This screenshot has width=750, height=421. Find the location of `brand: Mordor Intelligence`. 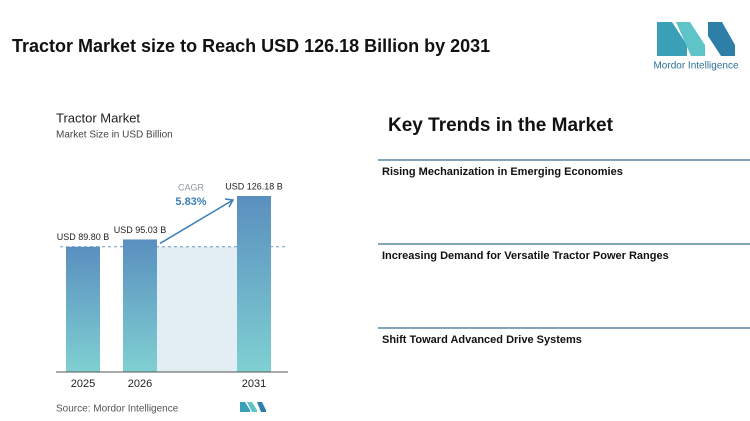

brand: Mordor Intelligence is located at coordinates (695, 66).